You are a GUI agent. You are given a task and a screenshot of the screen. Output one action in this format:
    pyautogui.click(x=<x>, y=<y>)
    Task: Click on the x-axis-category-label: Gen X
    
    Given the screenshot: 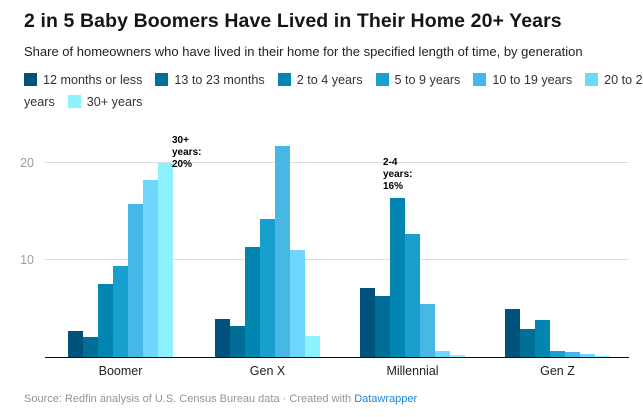 What is the action you would take?
    pyautogui.click(x=267, y=371)
    